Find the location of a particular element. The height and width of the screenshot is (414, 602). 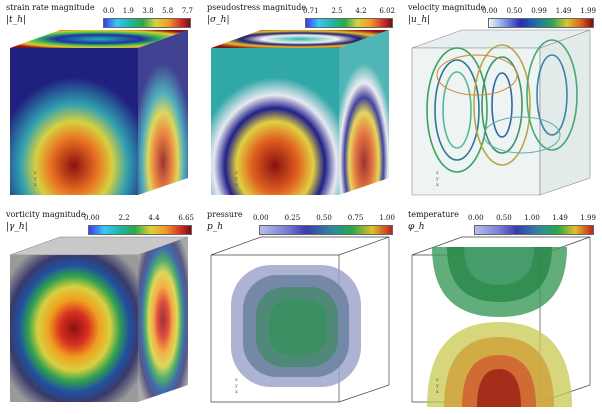

tick: 0.0 is located at coordinates (109, 11).